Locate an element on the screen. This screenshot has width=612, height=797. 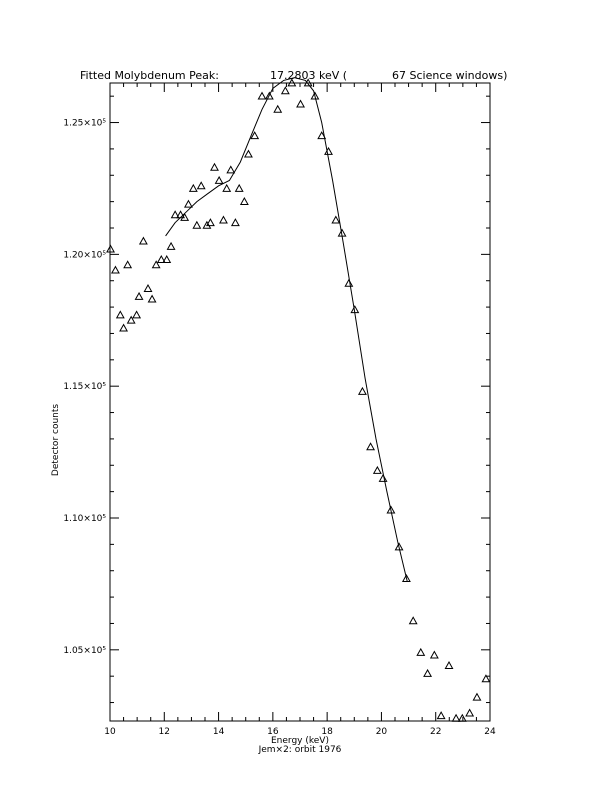
x-tick-label: 24 is located at coordinates (490, 732).